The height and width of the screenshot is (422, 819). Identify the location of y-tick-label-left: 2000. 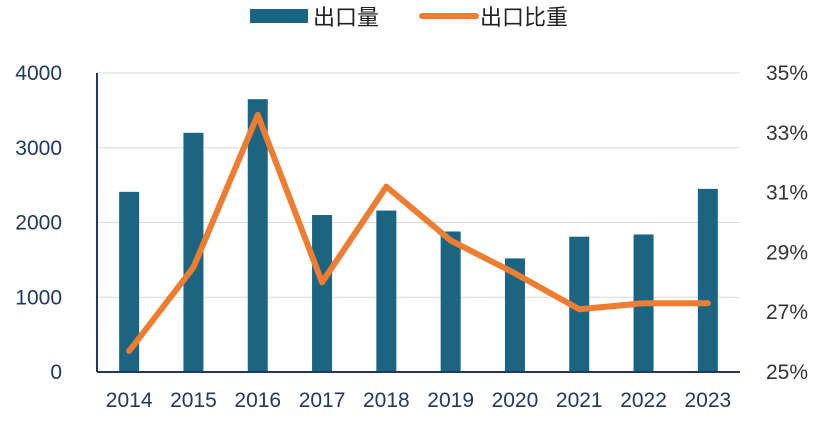
(38, 223).